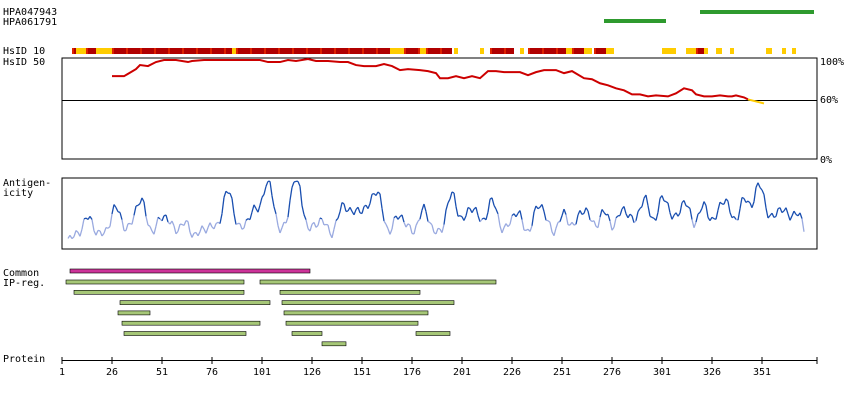 The width and height of the screenshot is (850, 400). I want to click on protein-axis-tick-label: 126, so click(312, 372).